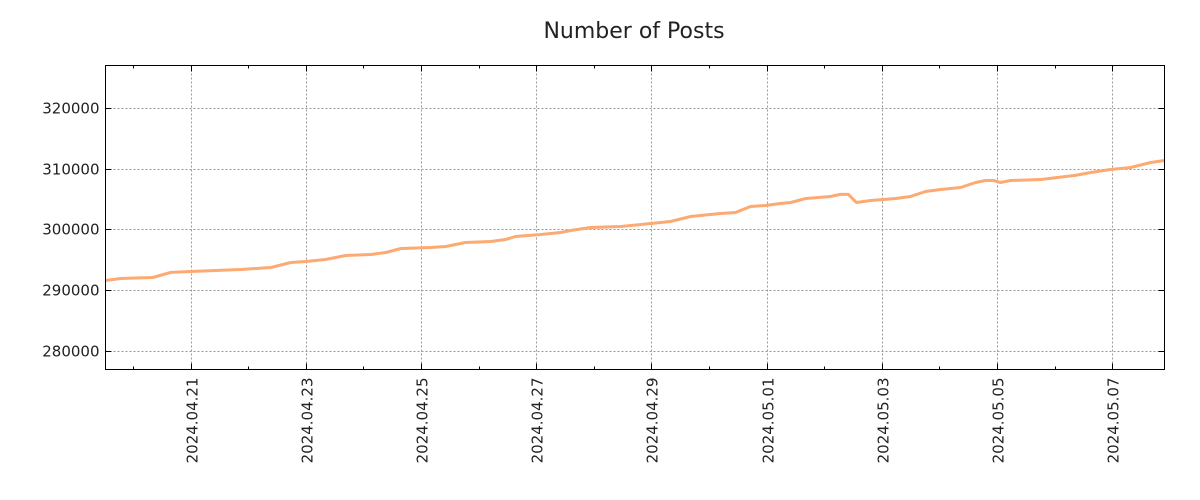  Describe the element at coordinates (308, 421) in the screenshot. I see `x-tick-label: 2024.04.23` at that location.